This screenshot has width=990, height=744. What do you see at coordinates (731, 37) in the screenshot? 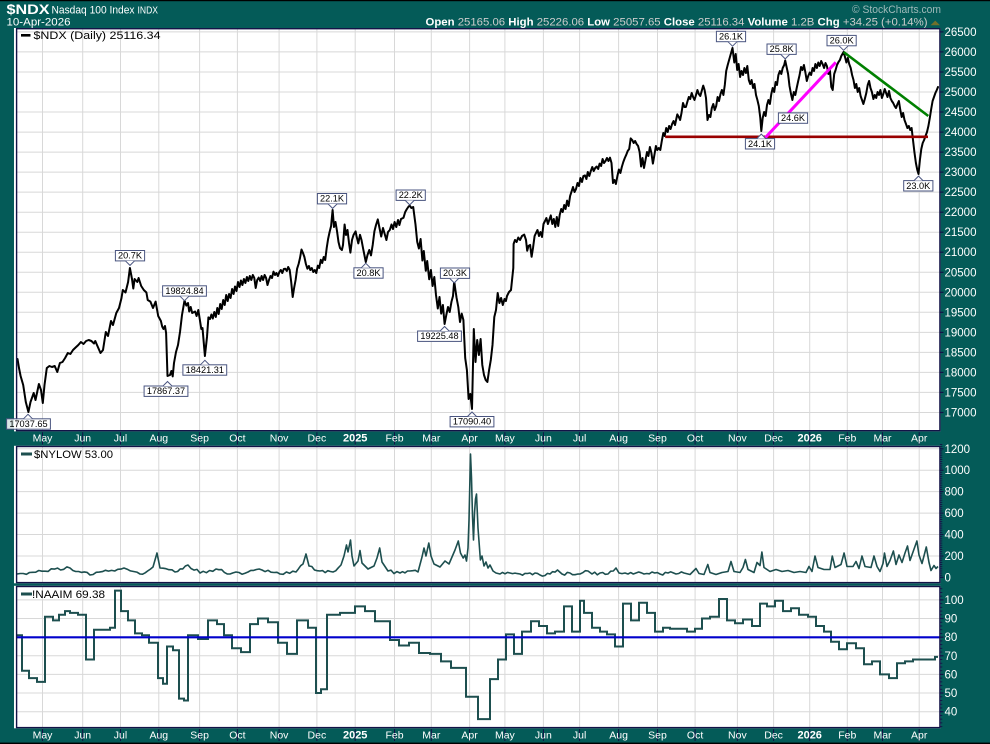
I see `svg-text: 26.1K` at bounding box center [731, 37].